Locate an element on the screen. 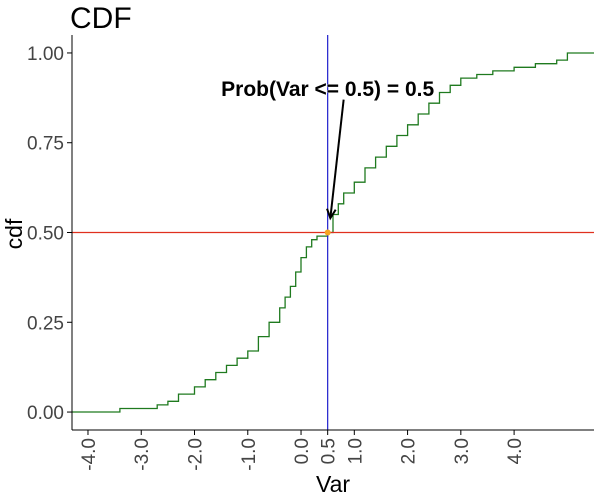 The width and height of the screenshot is (600, 500). x-axis-ticks: -4.0 -3.0 -2.0 -1.0 0.0 0.5 1.0 2.0 3.0 4.0 is located at coordinates (302, 450).